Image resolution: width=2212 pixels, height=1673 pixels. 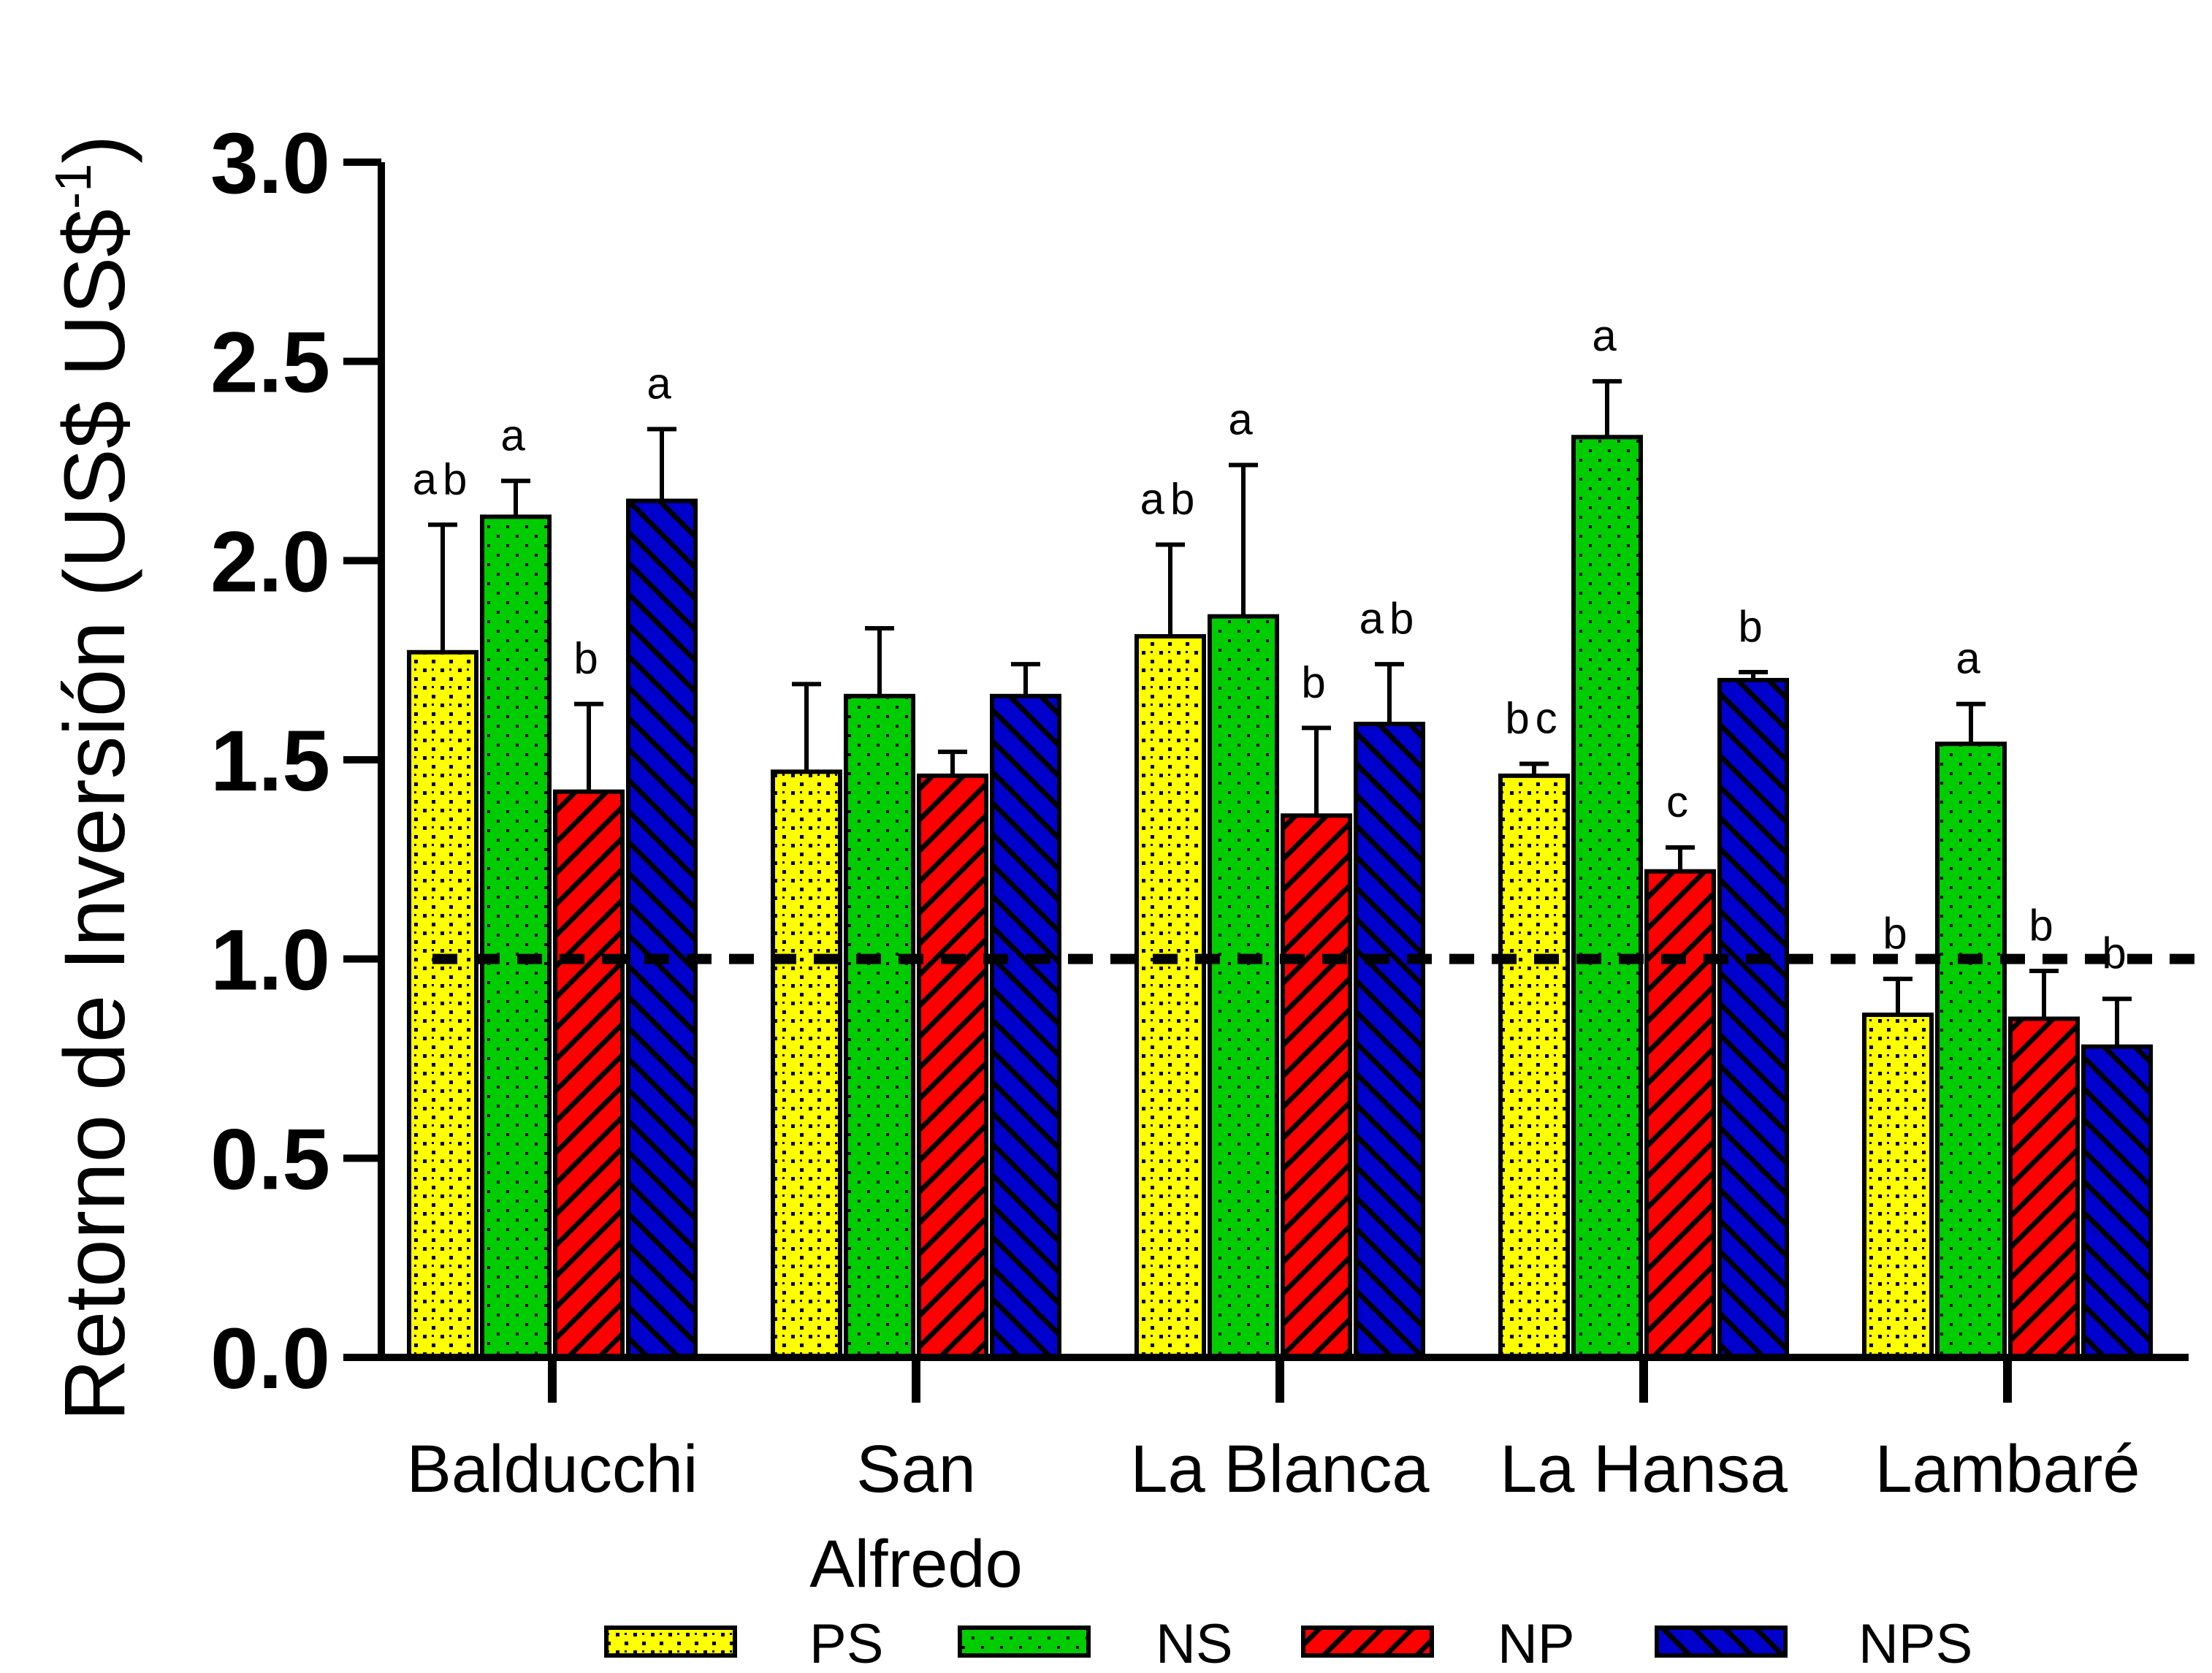 I want to click on legend-swatch-ns, so click(x=1024, y=1642).